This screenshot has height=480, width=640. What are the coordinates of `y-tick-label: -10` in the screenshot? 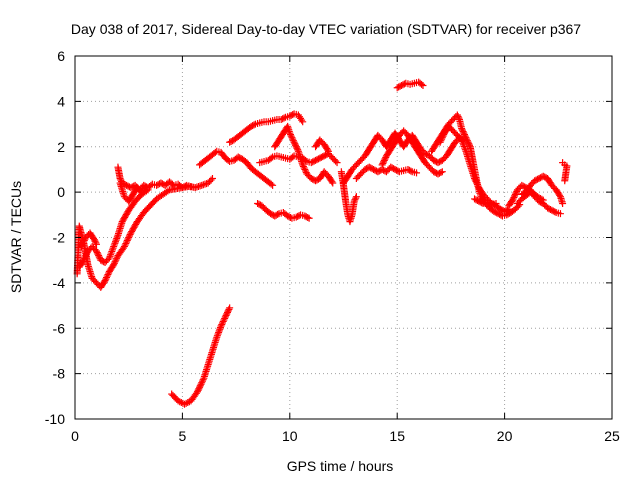 It's located at (55, 419).